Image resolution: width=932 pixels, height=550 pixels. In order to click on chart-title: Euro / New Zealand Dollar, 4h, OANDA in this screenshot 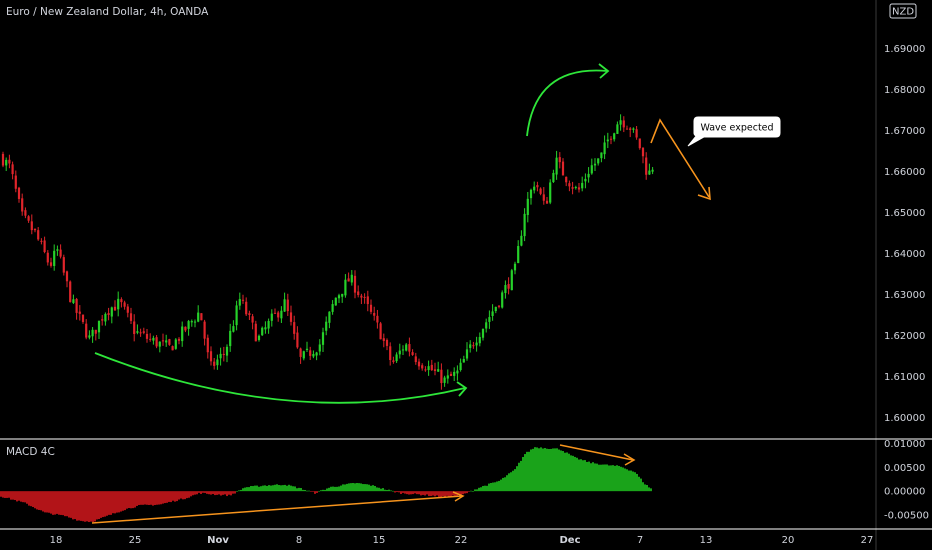, I will do `click(107, 12)`.